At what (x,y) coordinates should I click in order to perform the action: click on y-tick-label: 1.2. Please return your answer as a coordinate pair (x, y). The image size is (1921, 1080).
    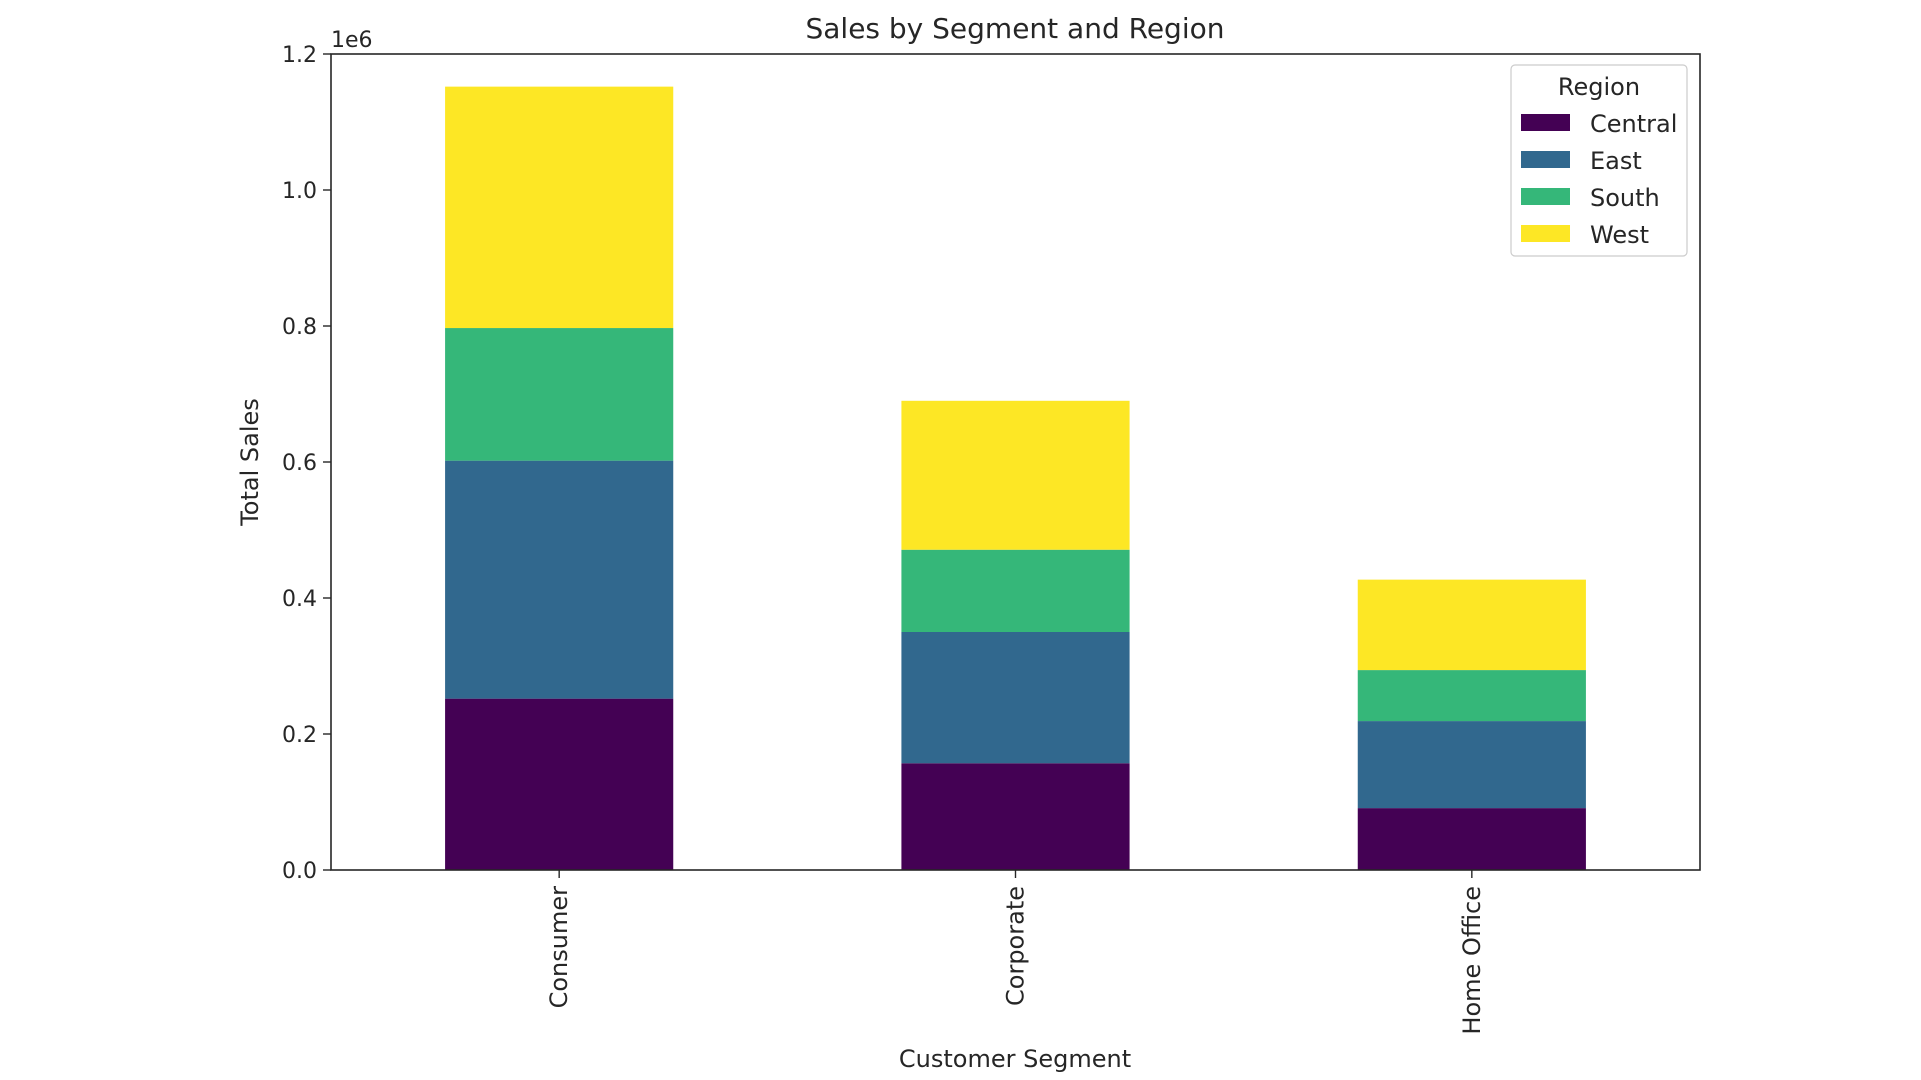
    Looking at the image, I should click on (299, 55).